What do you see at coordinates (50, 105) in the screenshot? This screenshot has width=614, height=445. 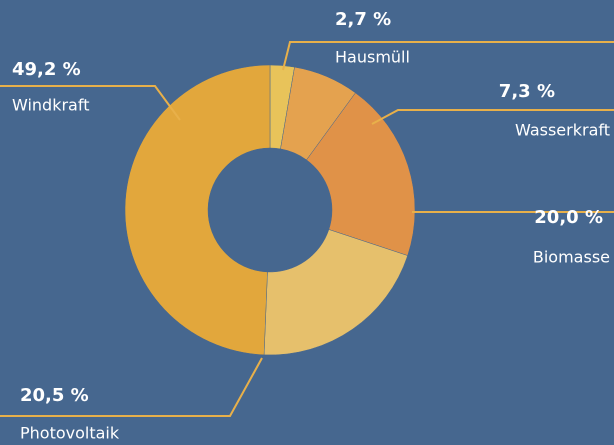 I see `category-label: Windkraft` at bounding box center [50, 105].